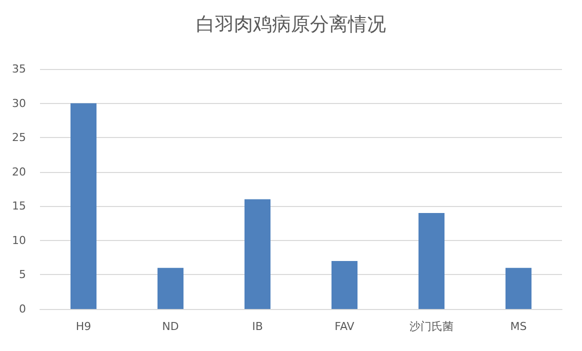 The width and height of the screenshot is (582, 351). What do you see at coordinates (518, 326) in the screenshot?
I see `x-tick-label: MS` at bounding box center [518, 326].